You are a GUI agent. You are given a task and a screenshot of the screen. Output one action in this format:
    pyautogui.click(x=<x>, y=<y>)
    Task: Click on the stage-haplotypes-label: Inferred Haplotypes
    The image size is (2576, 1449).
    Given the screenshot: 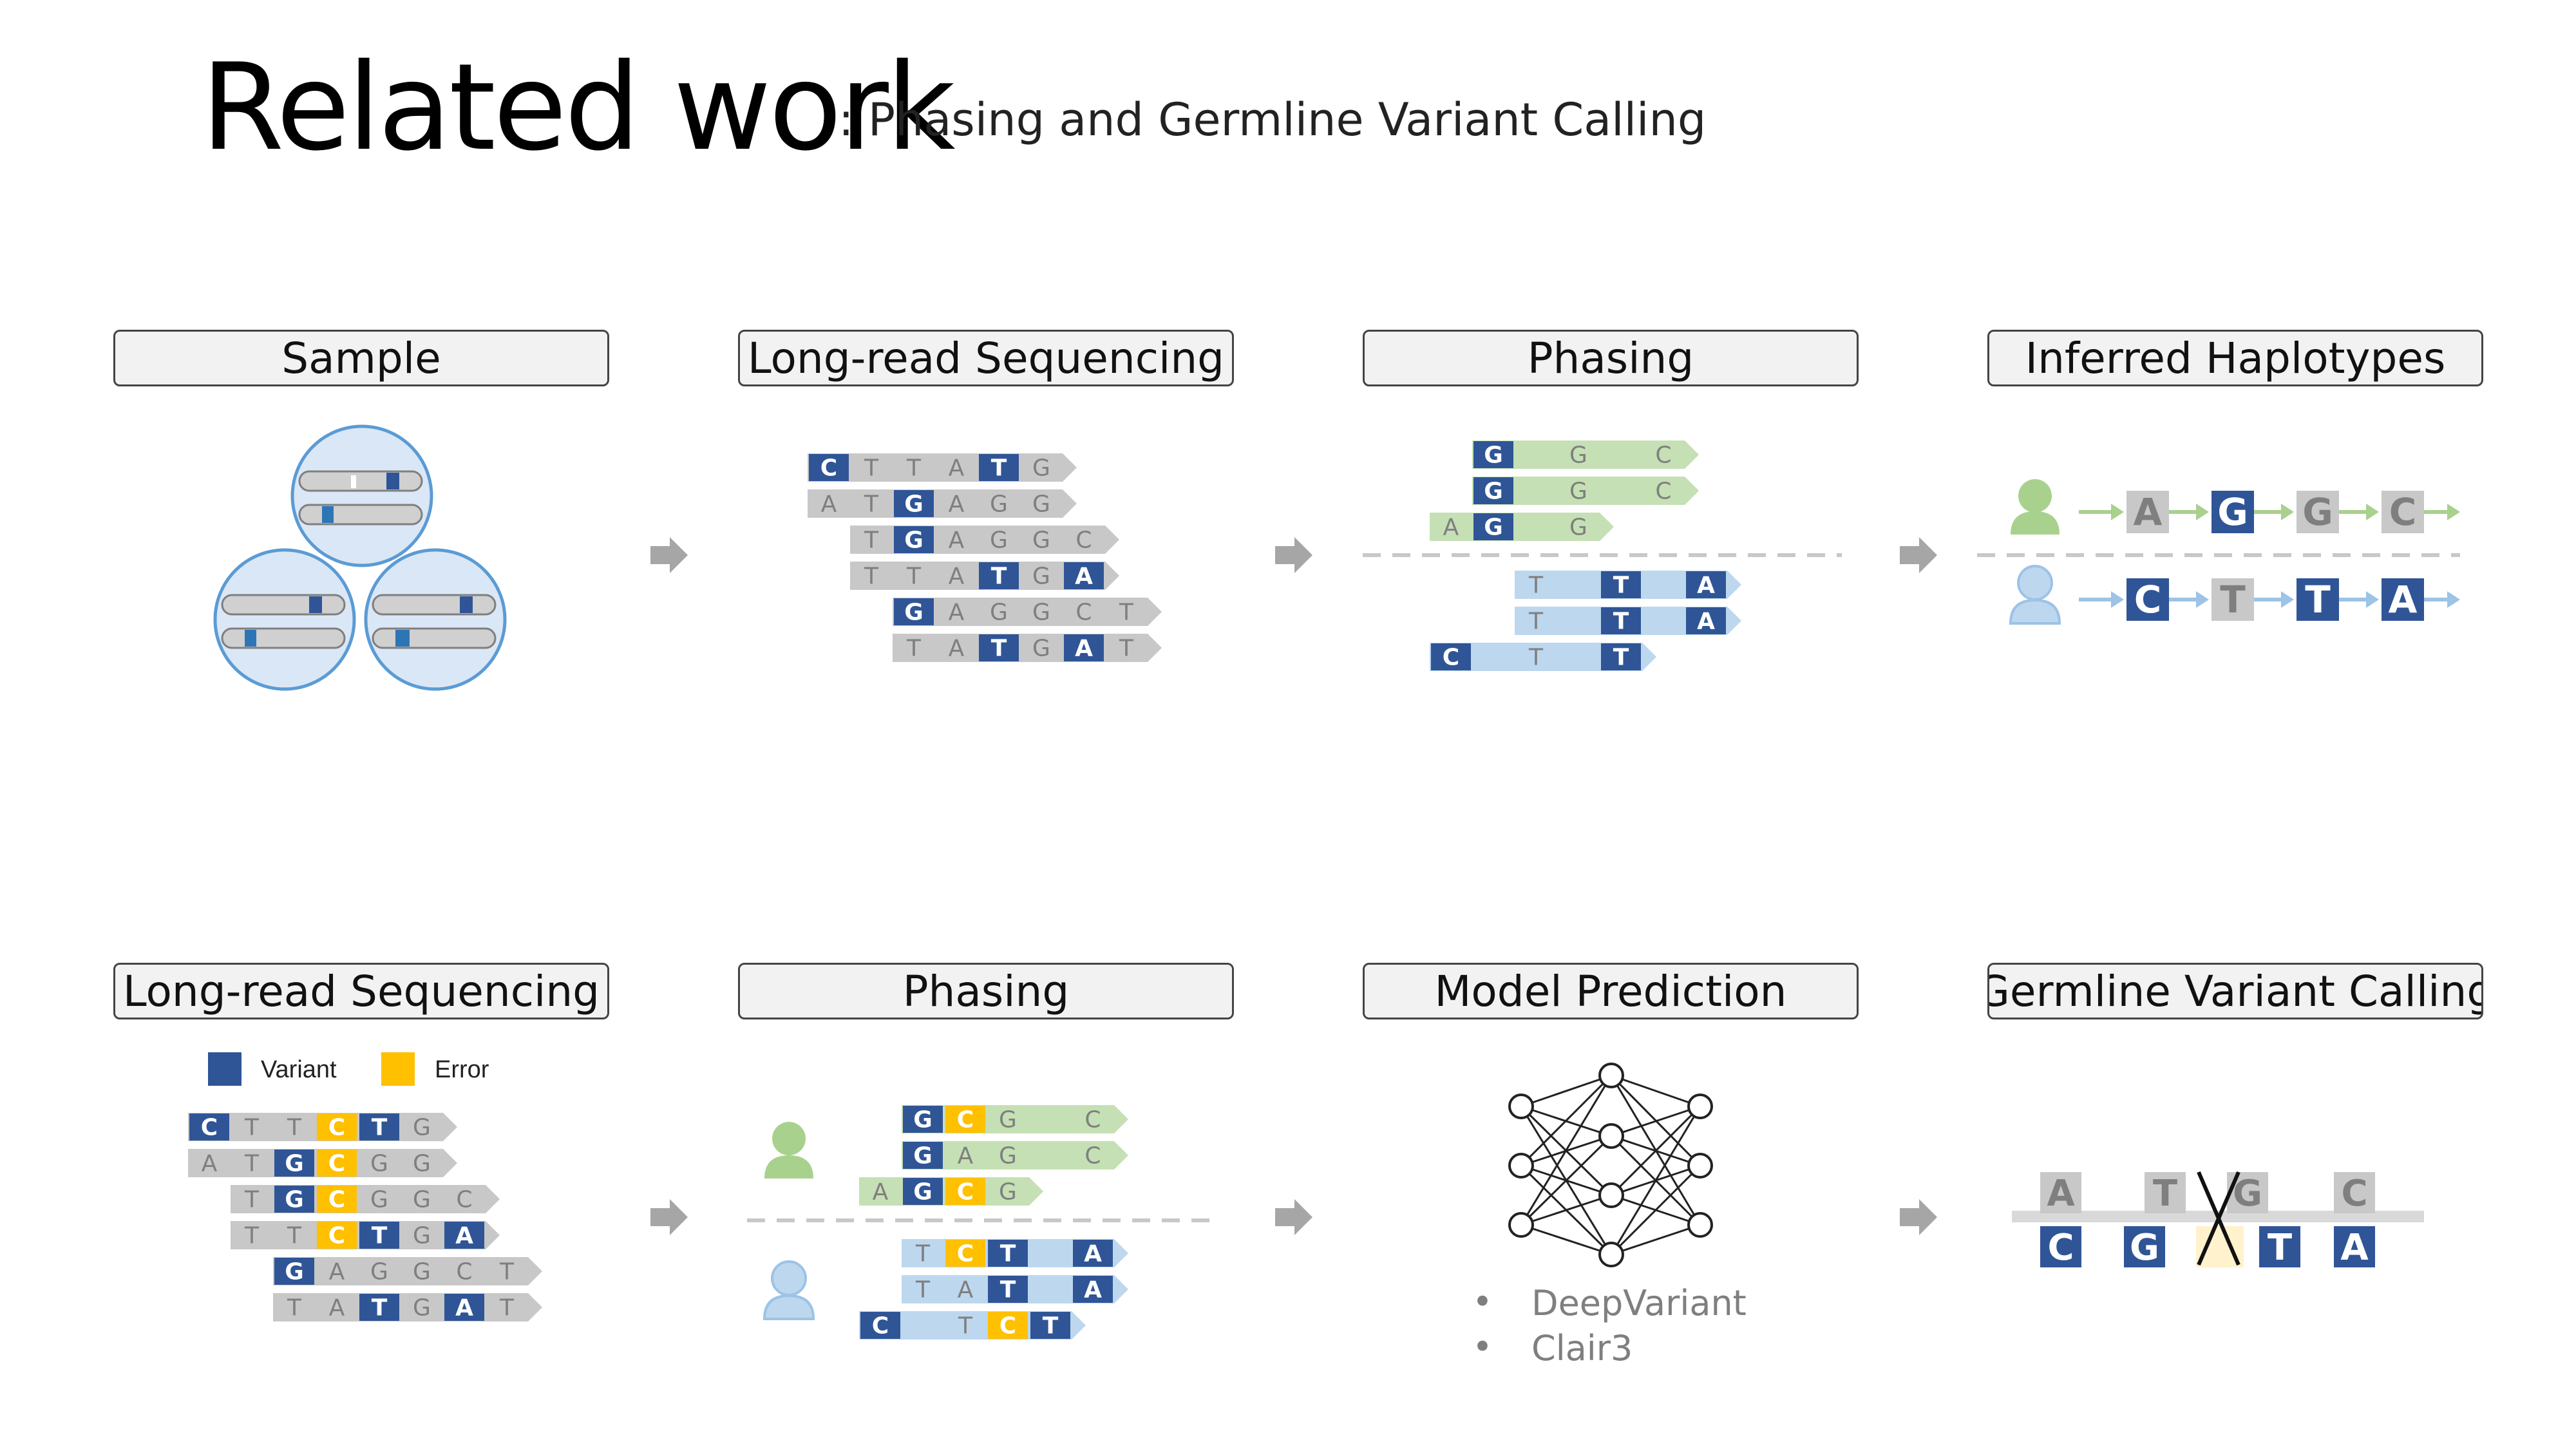 What is the action you would take?
    pyautogui.click(x=2235, y=358)
    